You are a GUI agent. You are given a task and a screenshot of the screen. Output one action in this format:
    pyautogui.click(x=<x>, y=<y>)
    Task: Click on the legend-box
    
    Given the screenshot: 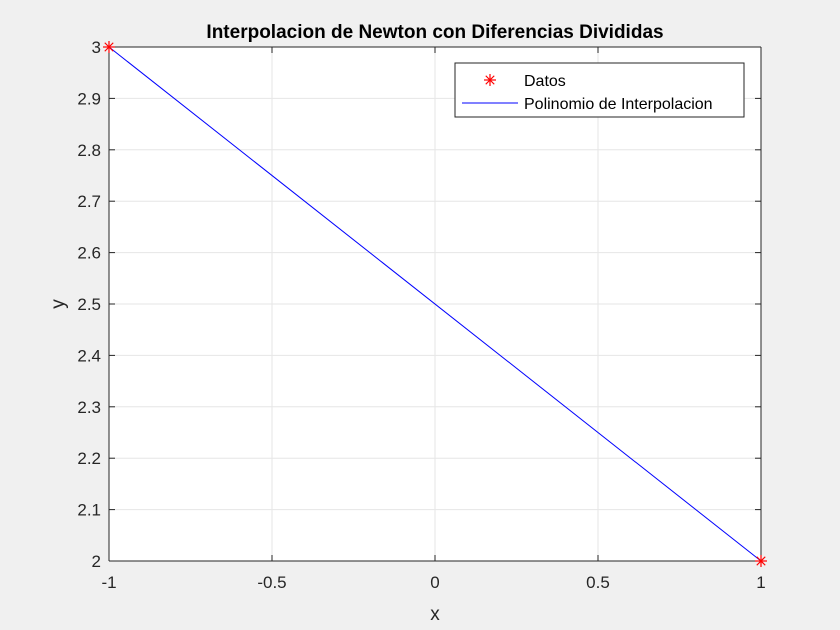 What is the action you would take?
    pyautogui.click(x=599, y=90)
    